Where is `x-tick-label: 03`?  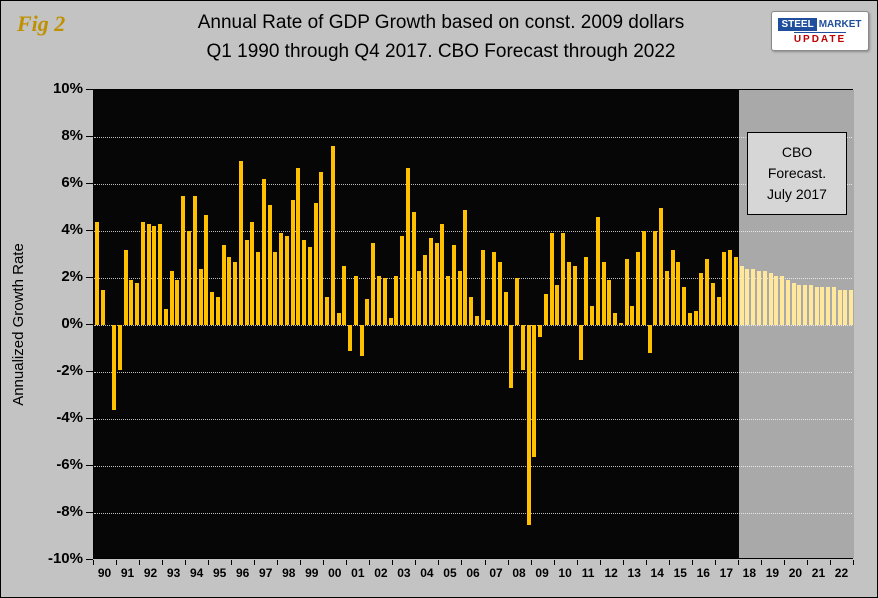
x-tick-label: 03 is located at coordinates (404, 573).